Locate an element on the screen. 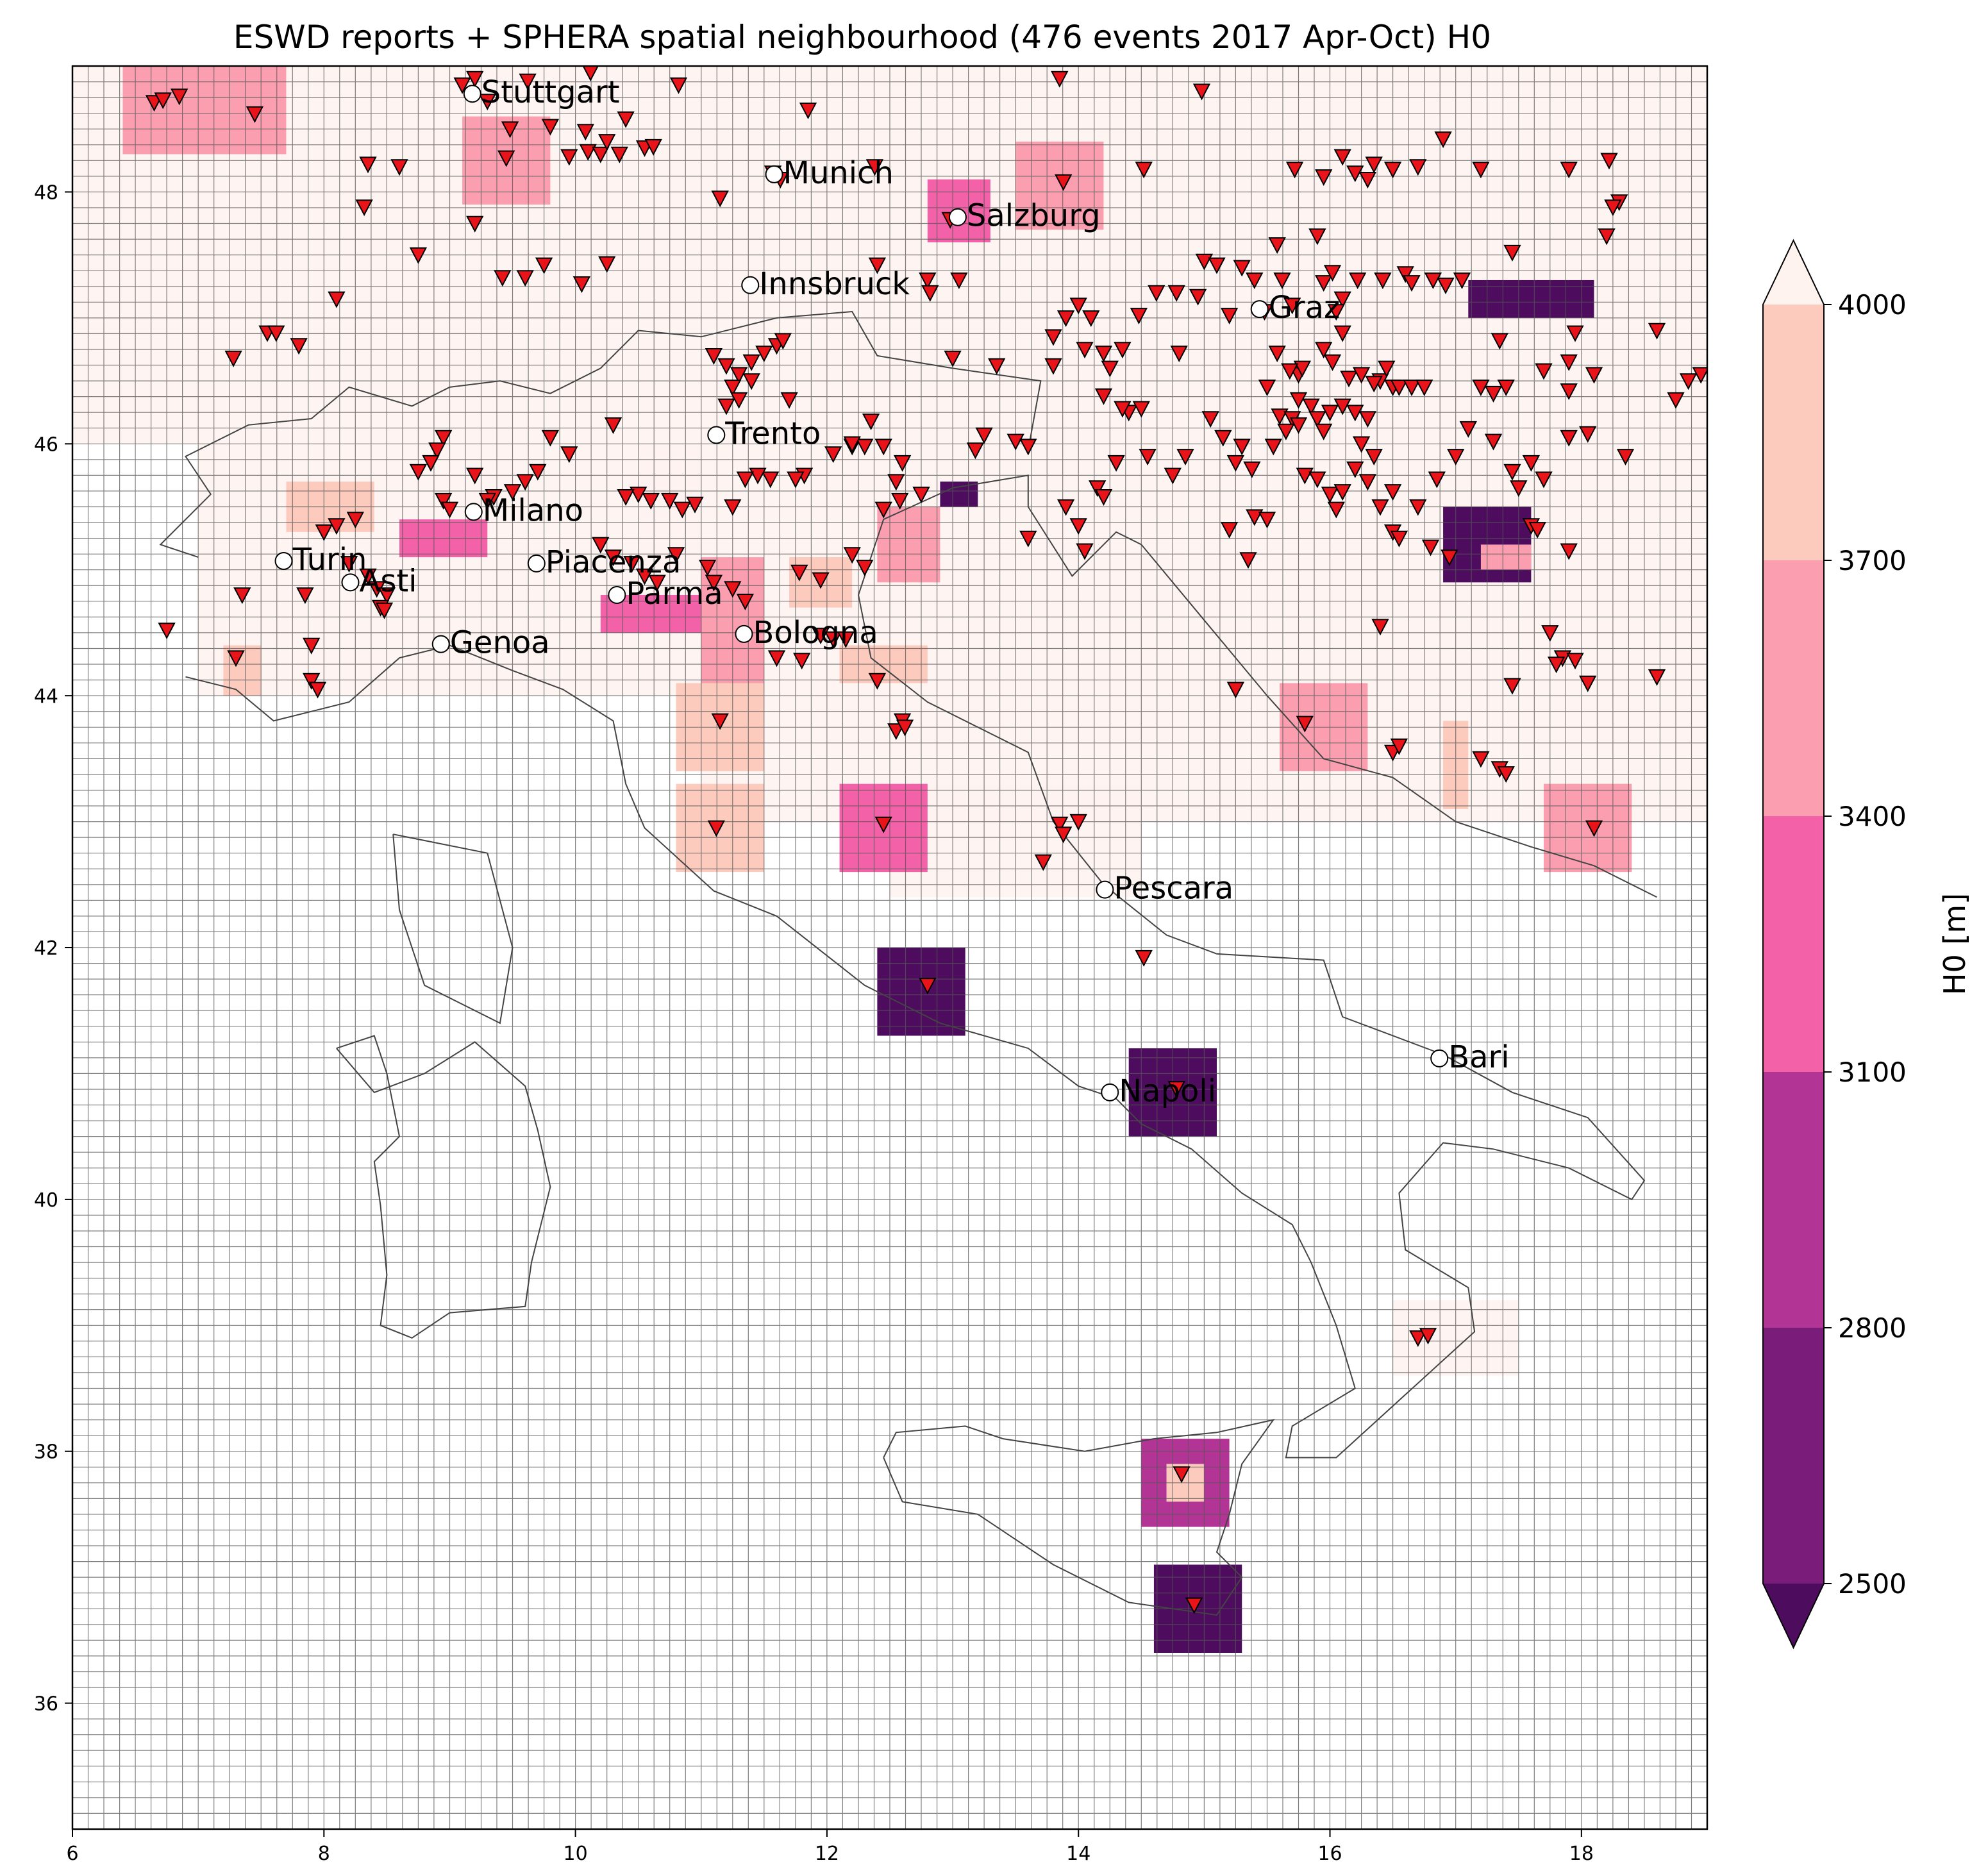  city-label: Bari is located at coordinates (1478, 1057).